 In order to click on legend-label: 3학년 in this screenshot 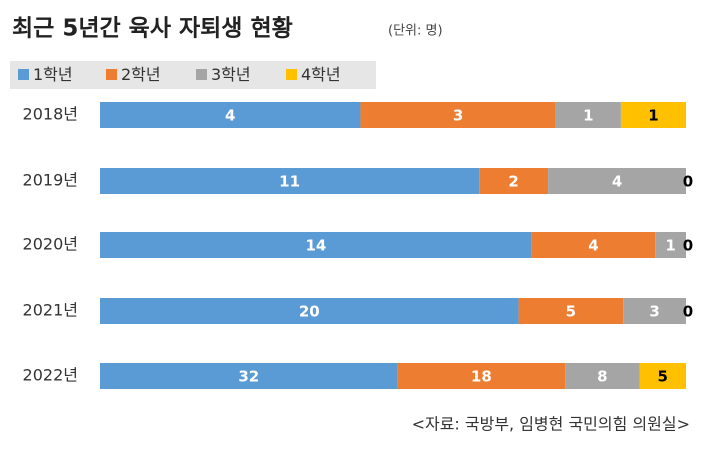, I will do `click(231, 74)`.